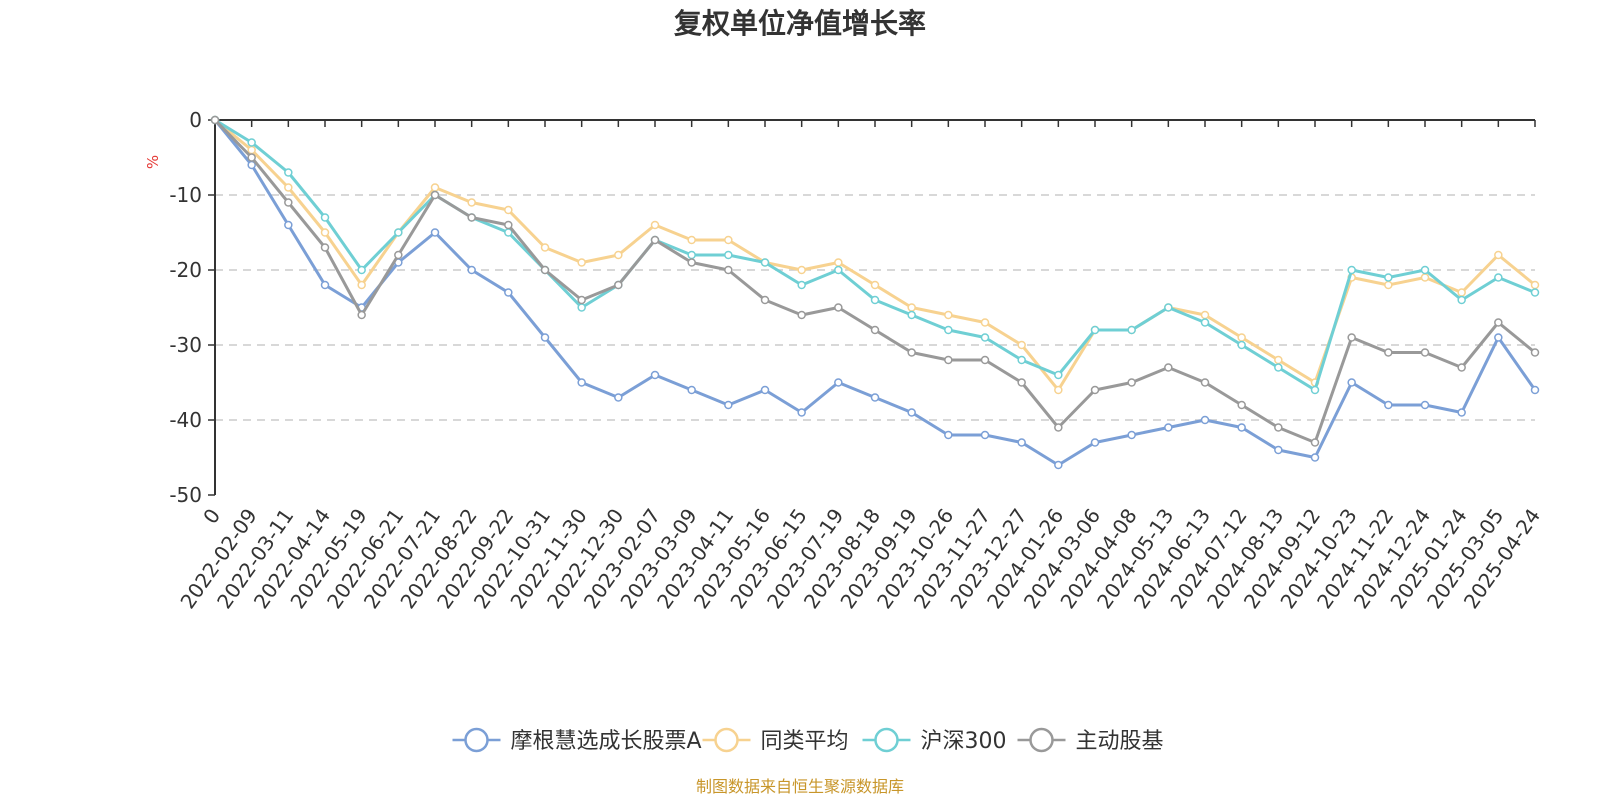  I want to click on legend-label: 同类平均, so click(805, 741).